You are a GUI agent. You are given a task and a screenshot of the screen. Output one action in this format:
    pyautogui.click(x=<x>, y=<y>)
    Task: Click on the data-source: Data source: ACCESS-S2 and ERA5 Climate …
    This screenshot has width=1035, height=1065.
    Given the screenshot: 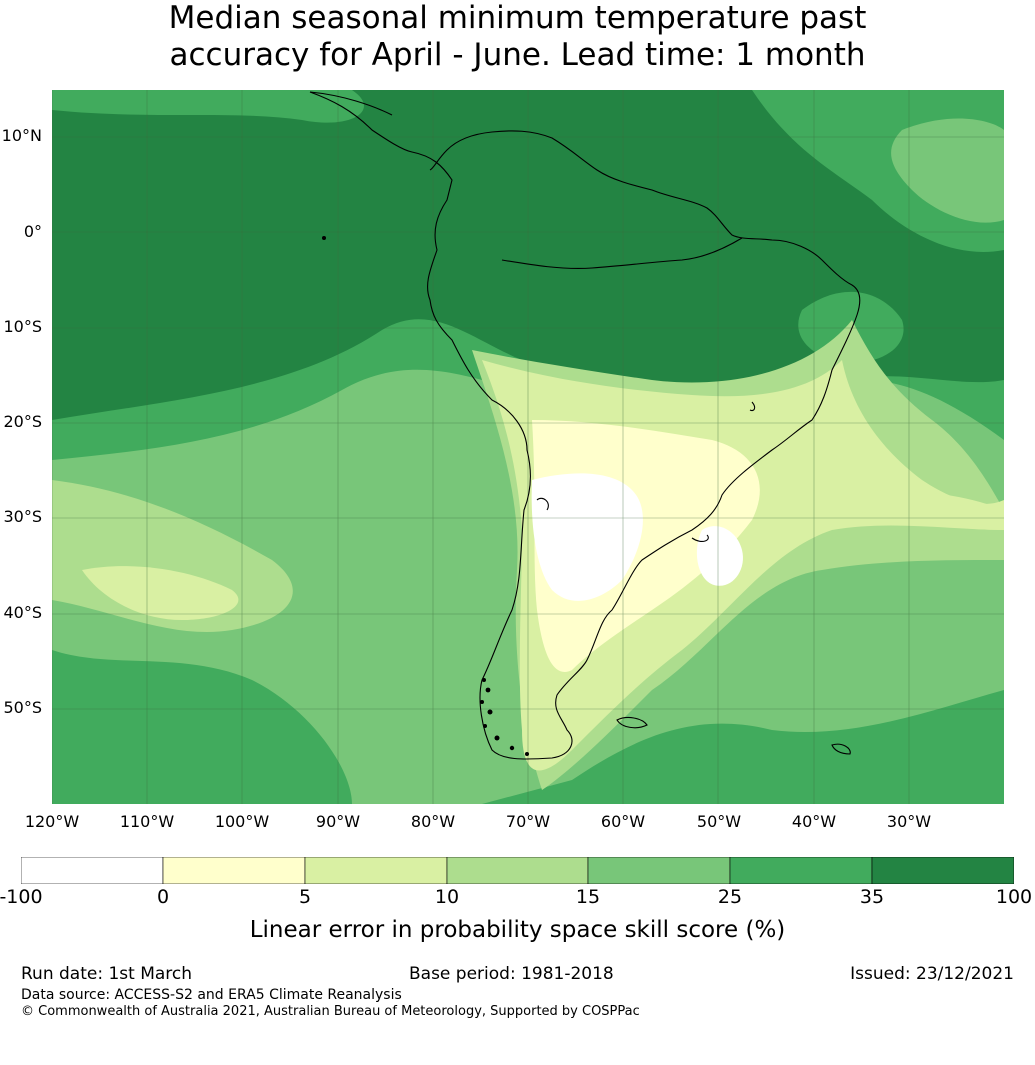 What is the action you would take?
    pyautogui.click(x=211, y=995)
    